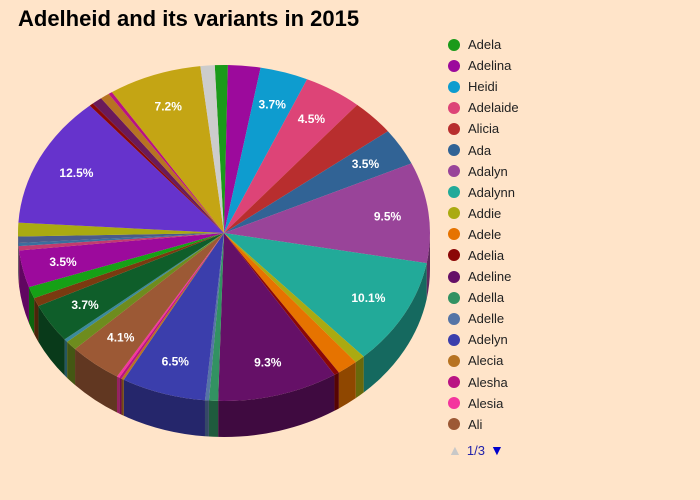  Describe the element at coordinates (568, 128) in the screenshot. I see `legend-item: Alicia` at that location.